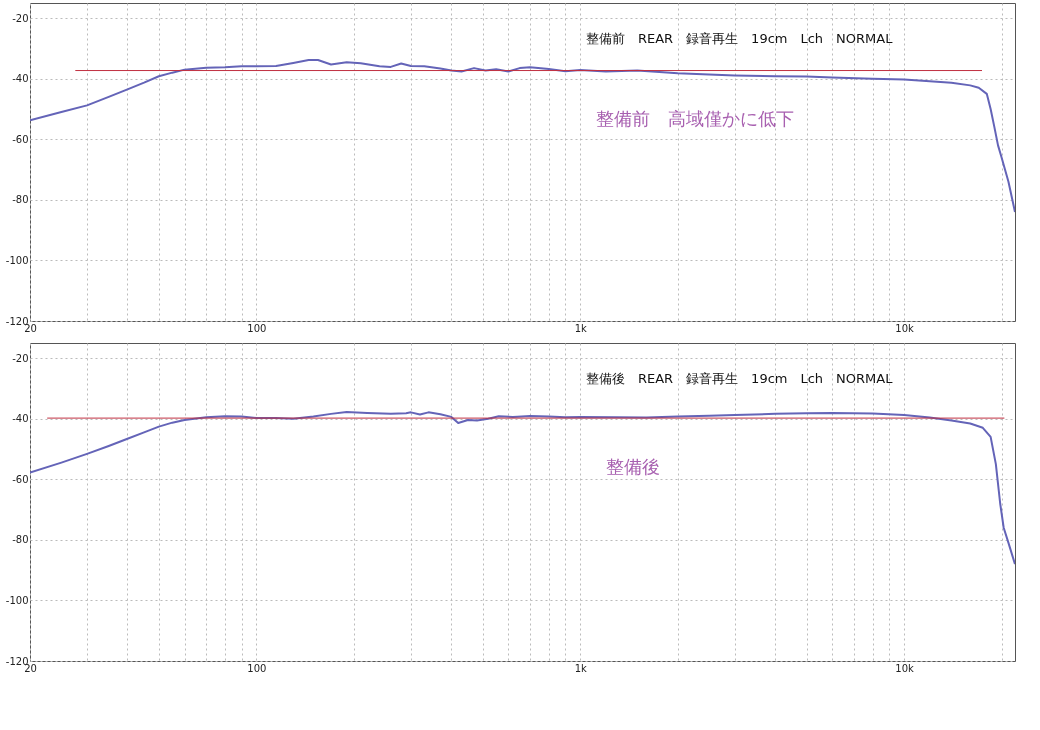 This screenshot has height=730, width=1040. What do you see at coordinates (695, 118) in the screenshot?
I see `annotation: 整備前 高域僅かに低下` at bounding box center [695, 118].